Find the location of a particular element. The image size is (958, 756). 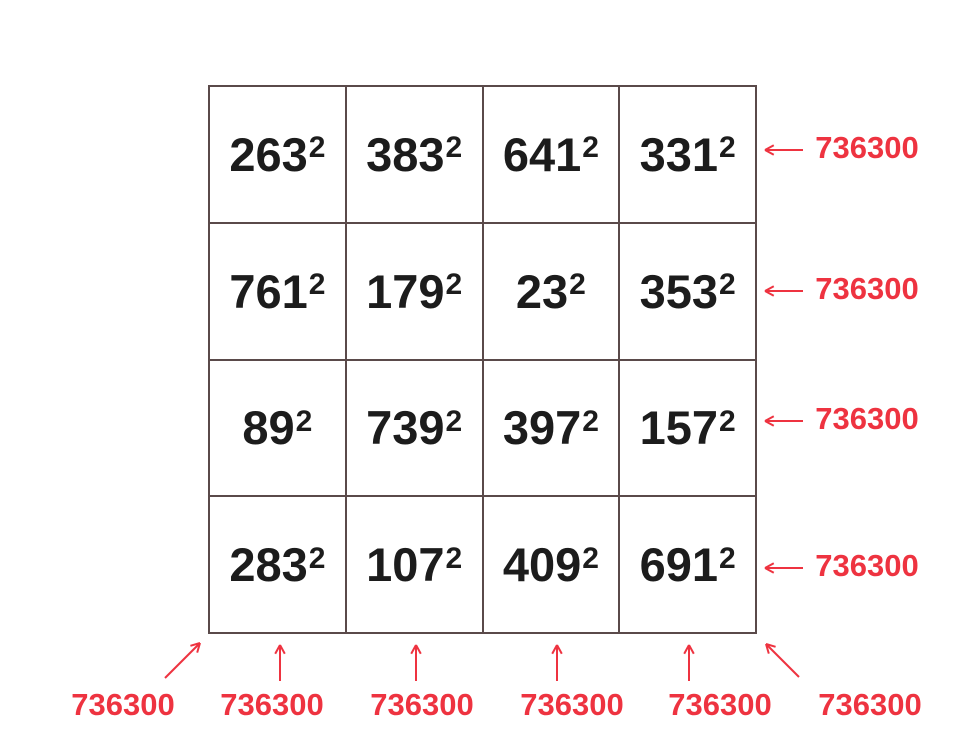

grid-cell: 739 2 is located at coordinates (414, 428).